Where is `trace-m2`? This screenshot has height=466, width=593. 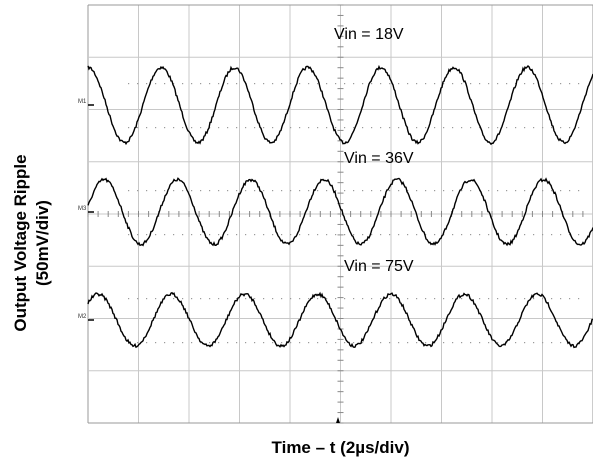 trace-m2 is located at coordinates (340, 320).